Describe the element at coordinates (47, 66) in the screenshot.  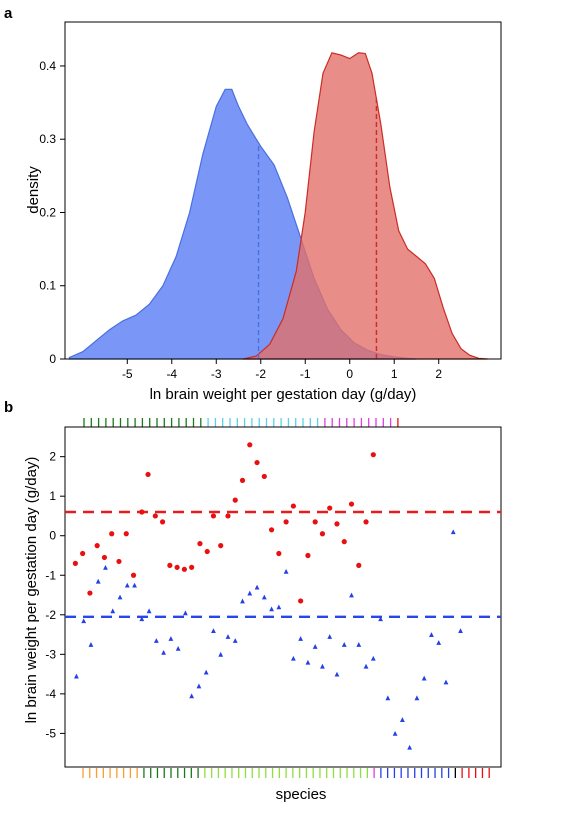
I see `y-tick-label: 0.4` at that location.